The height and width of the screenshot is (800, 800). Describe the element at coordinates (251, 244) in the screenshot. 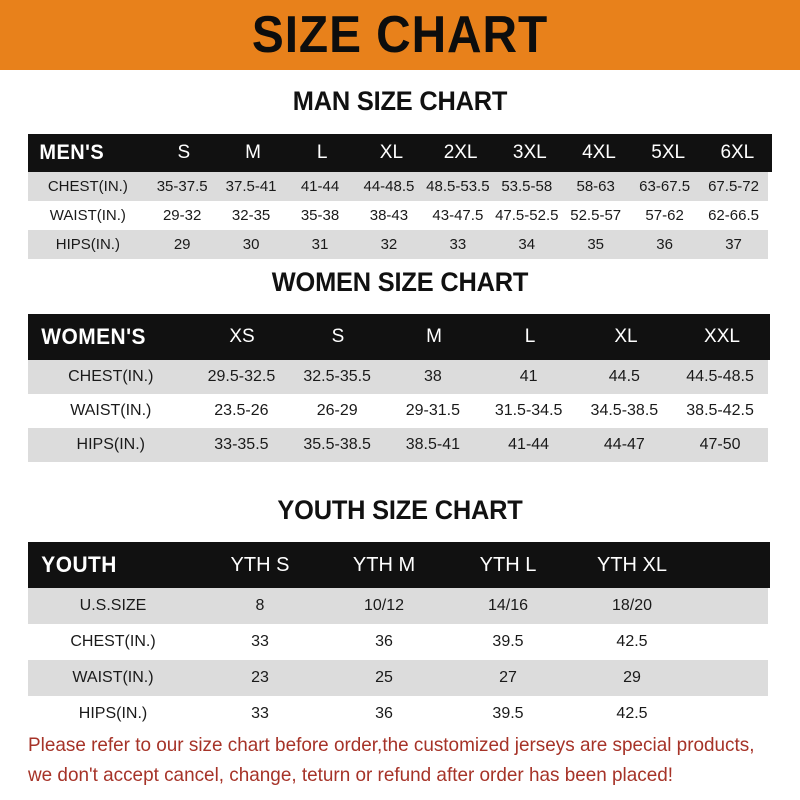

I see `table-cell: 30` at that location.